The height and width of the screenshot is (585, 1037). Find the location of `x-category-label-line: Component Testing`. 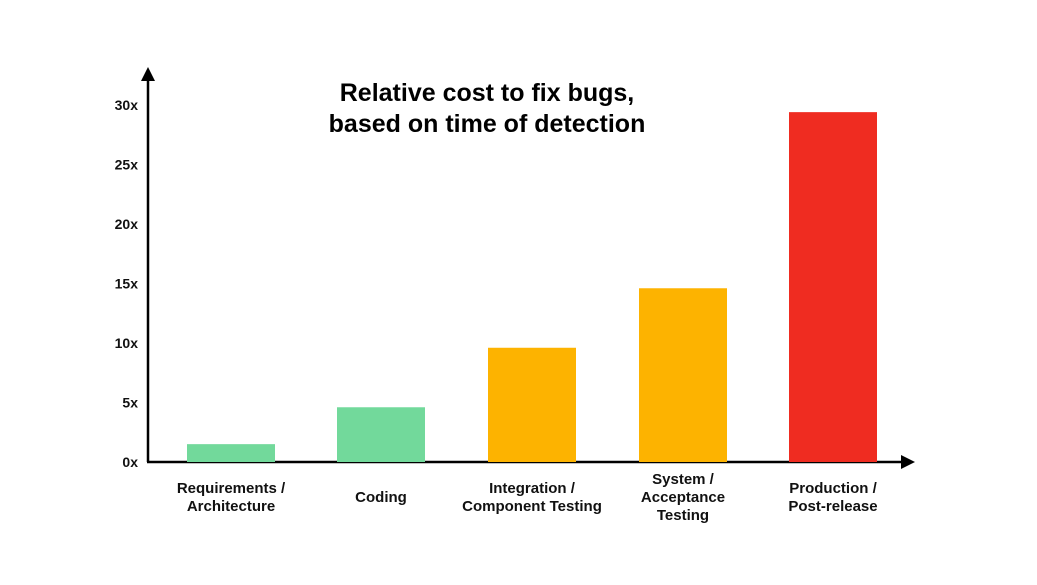

x-category-label-line: Component Testing is located at coordinates (532, 506).